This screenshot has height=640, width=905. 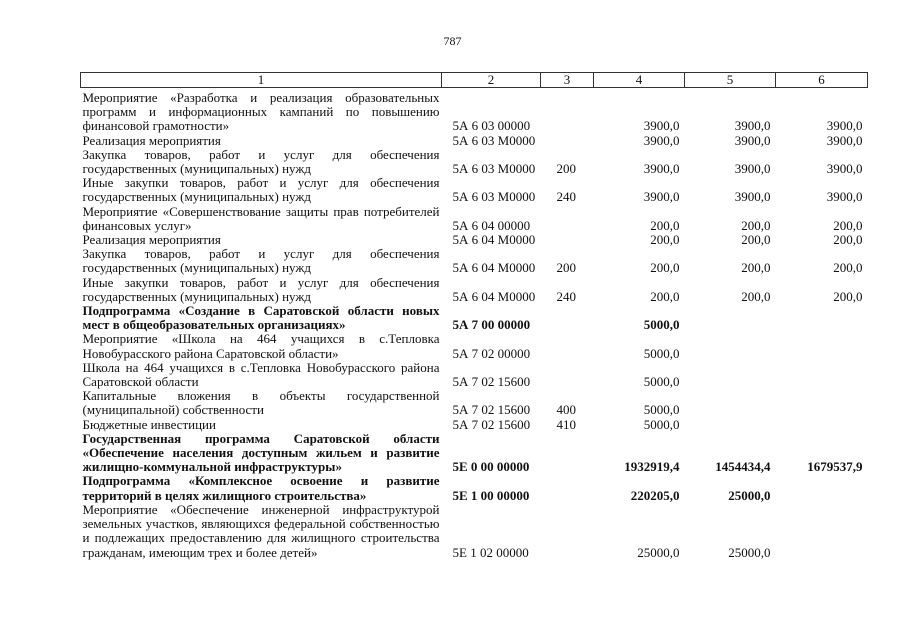 I want to click on row-code: 5Е 1 00 00000, so click(x=491, y=495).